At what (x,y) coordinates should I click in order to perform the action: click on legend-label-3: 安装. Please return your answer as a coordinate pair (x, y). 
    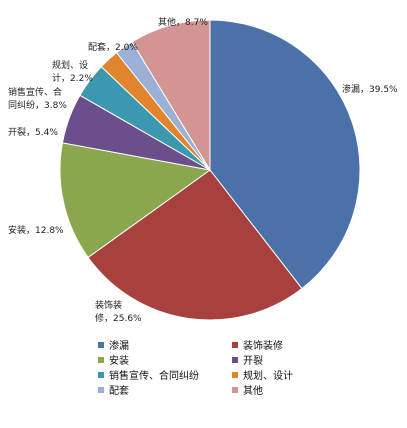
    Looking at the image, I should click on (119, 360).